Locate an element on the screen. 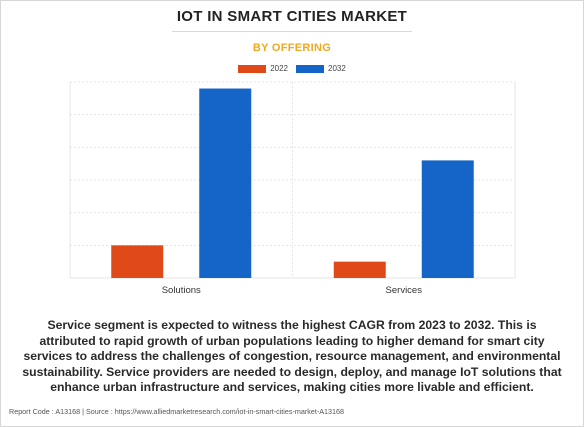 Image resolution: width=584 pixels, height=427 pixels. x-tick-label-services: Services is located at coordinates (404, 290).